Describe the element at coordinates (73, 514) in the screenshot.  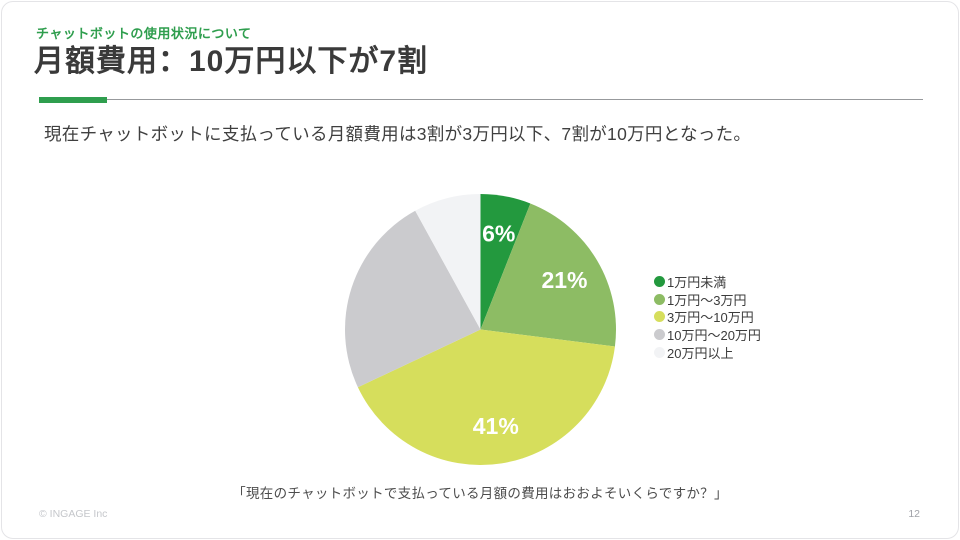
I see `copyright: © INGAGE Inc` at that location.